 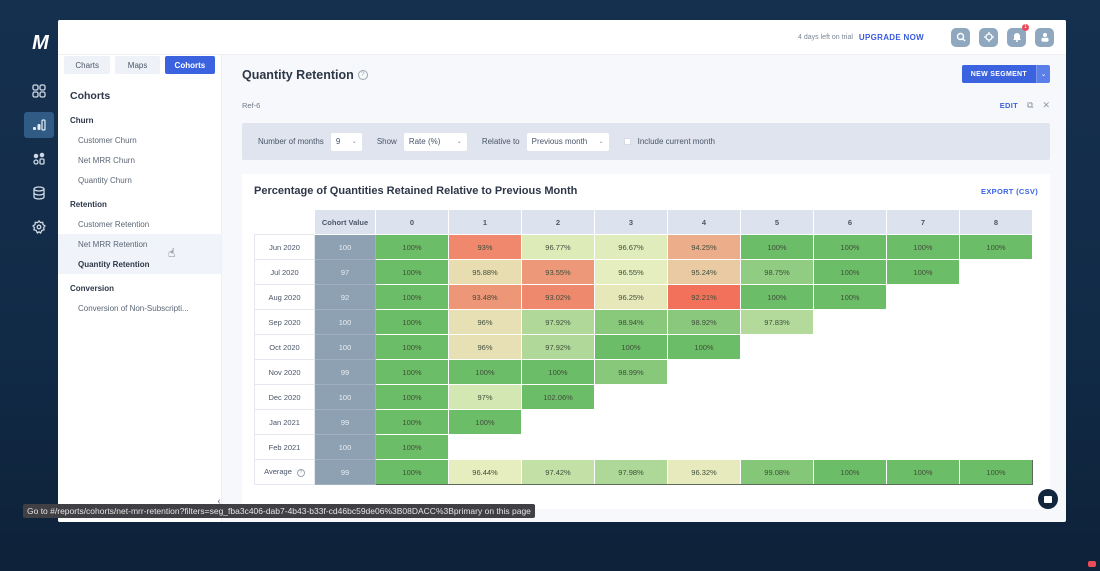 I want to click on retention-cell: 98.92%, so click(x=704, y=322).